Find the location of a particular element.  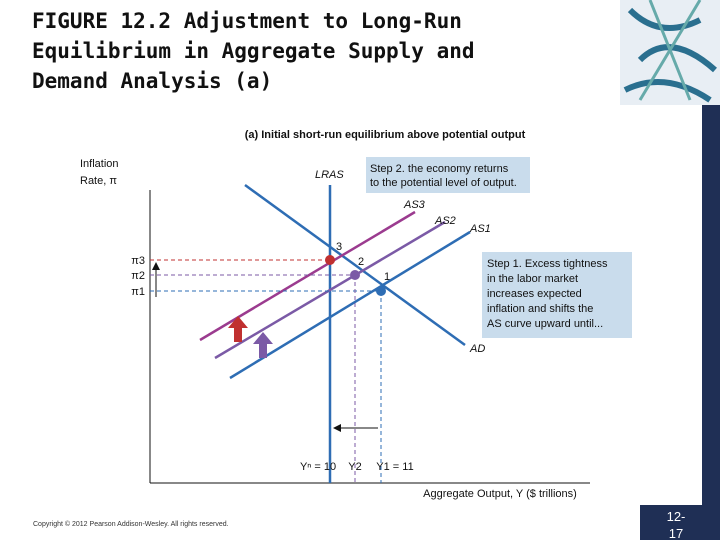

title-line: Demand Analysis (a) is located at coordinates (152, 81).